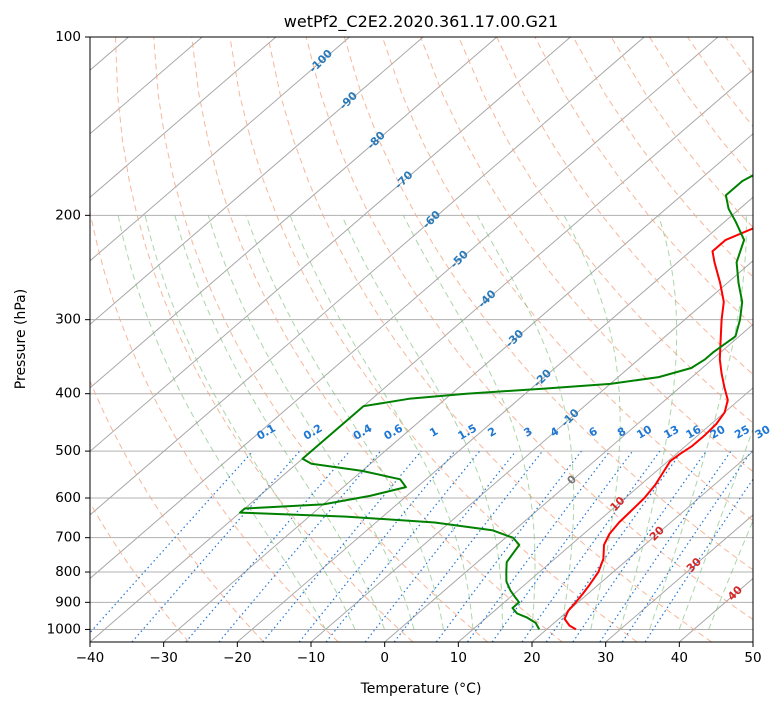 The image size is (775, 708). Describe the element at coordinates (68, 394) in the screenshot. I see `y-tick-label: 400` at that location.